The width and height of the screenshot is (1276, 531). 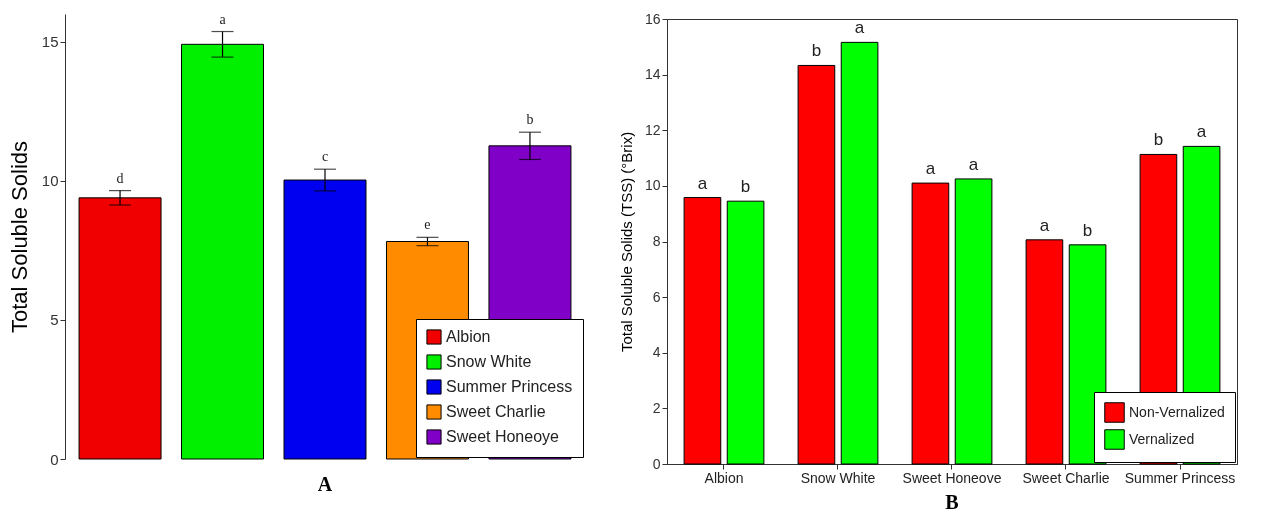 I want to click on x-tick-label: Sweet Honeove, so click(x=952, y=477).